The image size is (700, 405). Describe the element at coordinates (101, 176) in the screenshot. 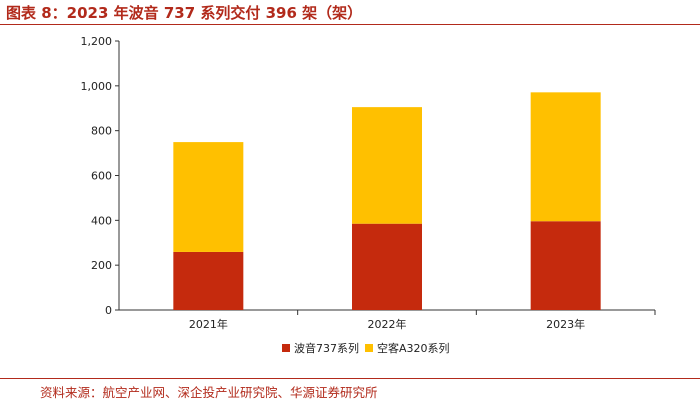

I see `y-tick-label: 600` at that location.